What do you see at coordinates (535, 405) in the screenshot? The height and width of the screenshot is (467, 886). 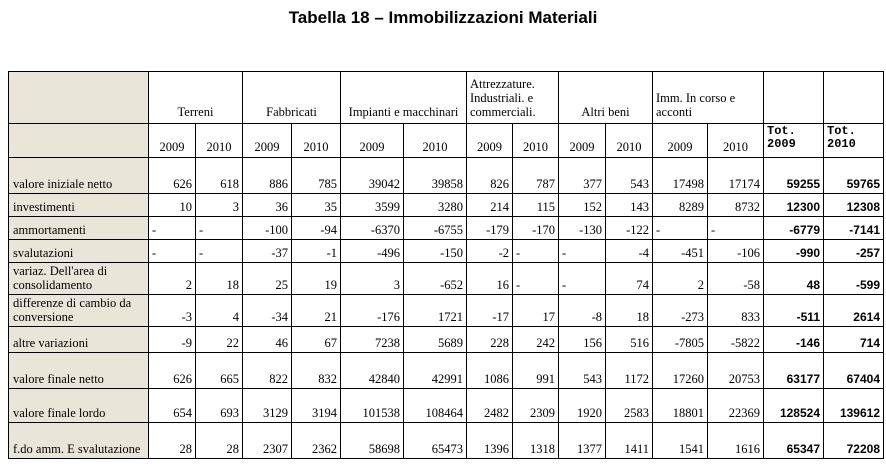 I see `table-cell: 2309` at bounding box center [535, 405].